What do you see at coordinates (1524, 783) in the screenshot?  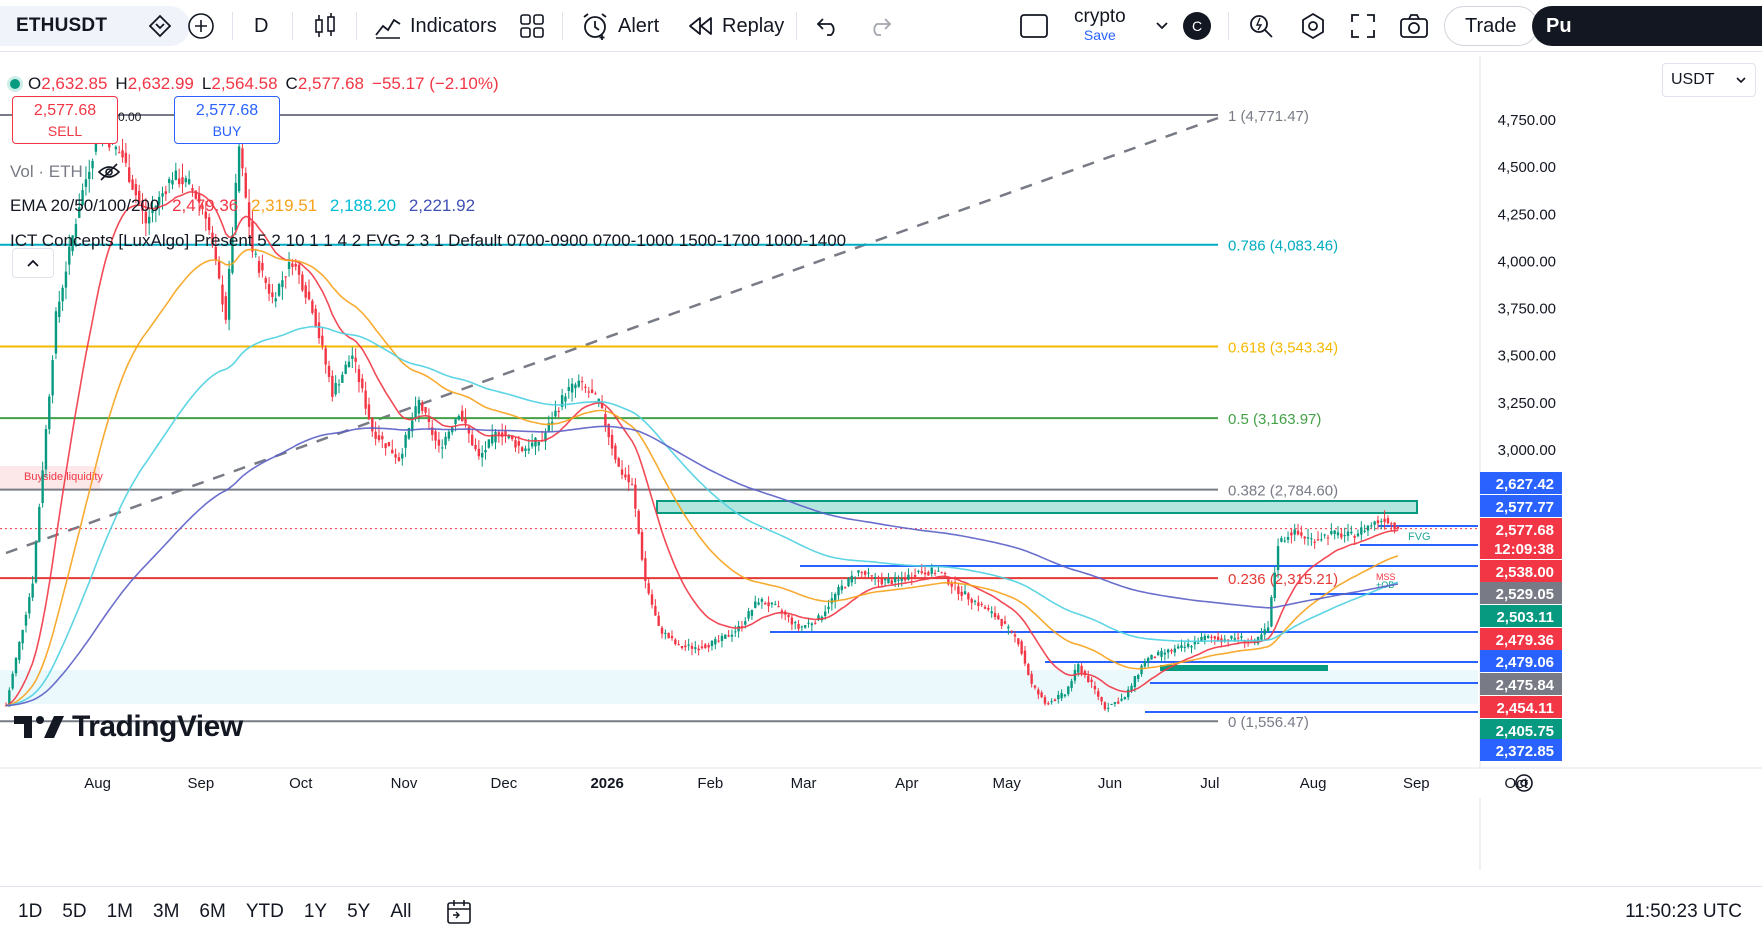 I see `axis-settings-icon` at bounding box center [1524, 783].